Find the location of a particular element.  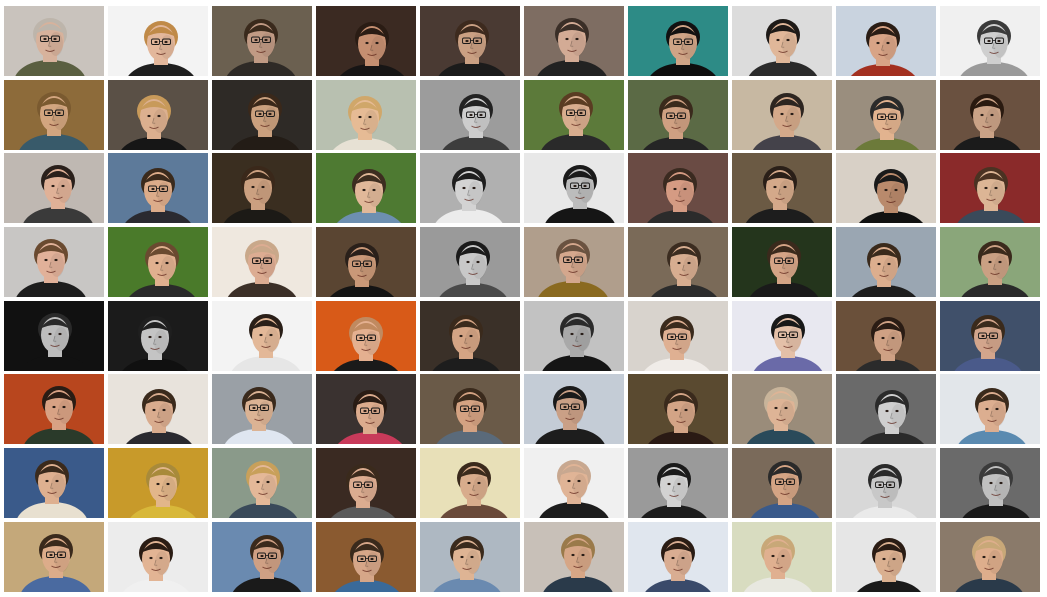

nose is located at coordinates (782, 44).